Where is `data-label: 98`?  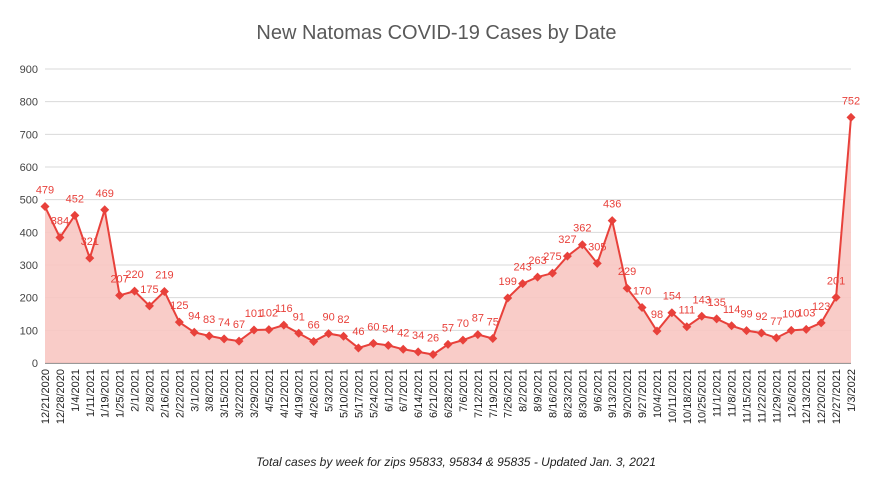 data-label: 98 is located at coordinates (657, 315).